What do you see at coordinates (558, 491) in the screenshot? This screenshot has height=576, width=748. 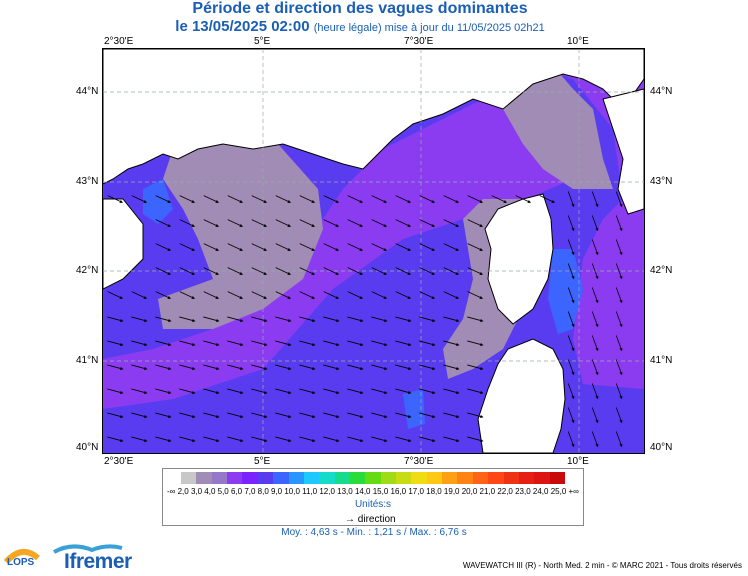 I see `colorbar-tick-label: 25,0` at bounding box center [558, 491].